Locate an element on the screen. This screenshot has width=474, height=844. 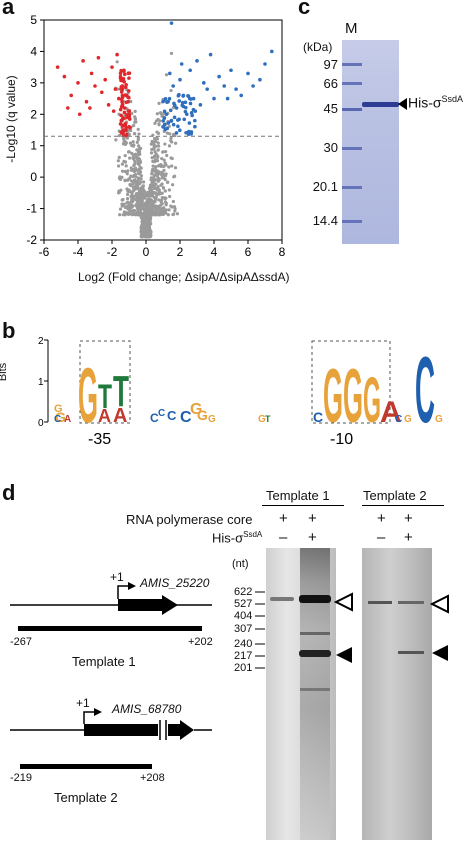
rna-pol-sign-2: + is located at coordinates (312, 518).